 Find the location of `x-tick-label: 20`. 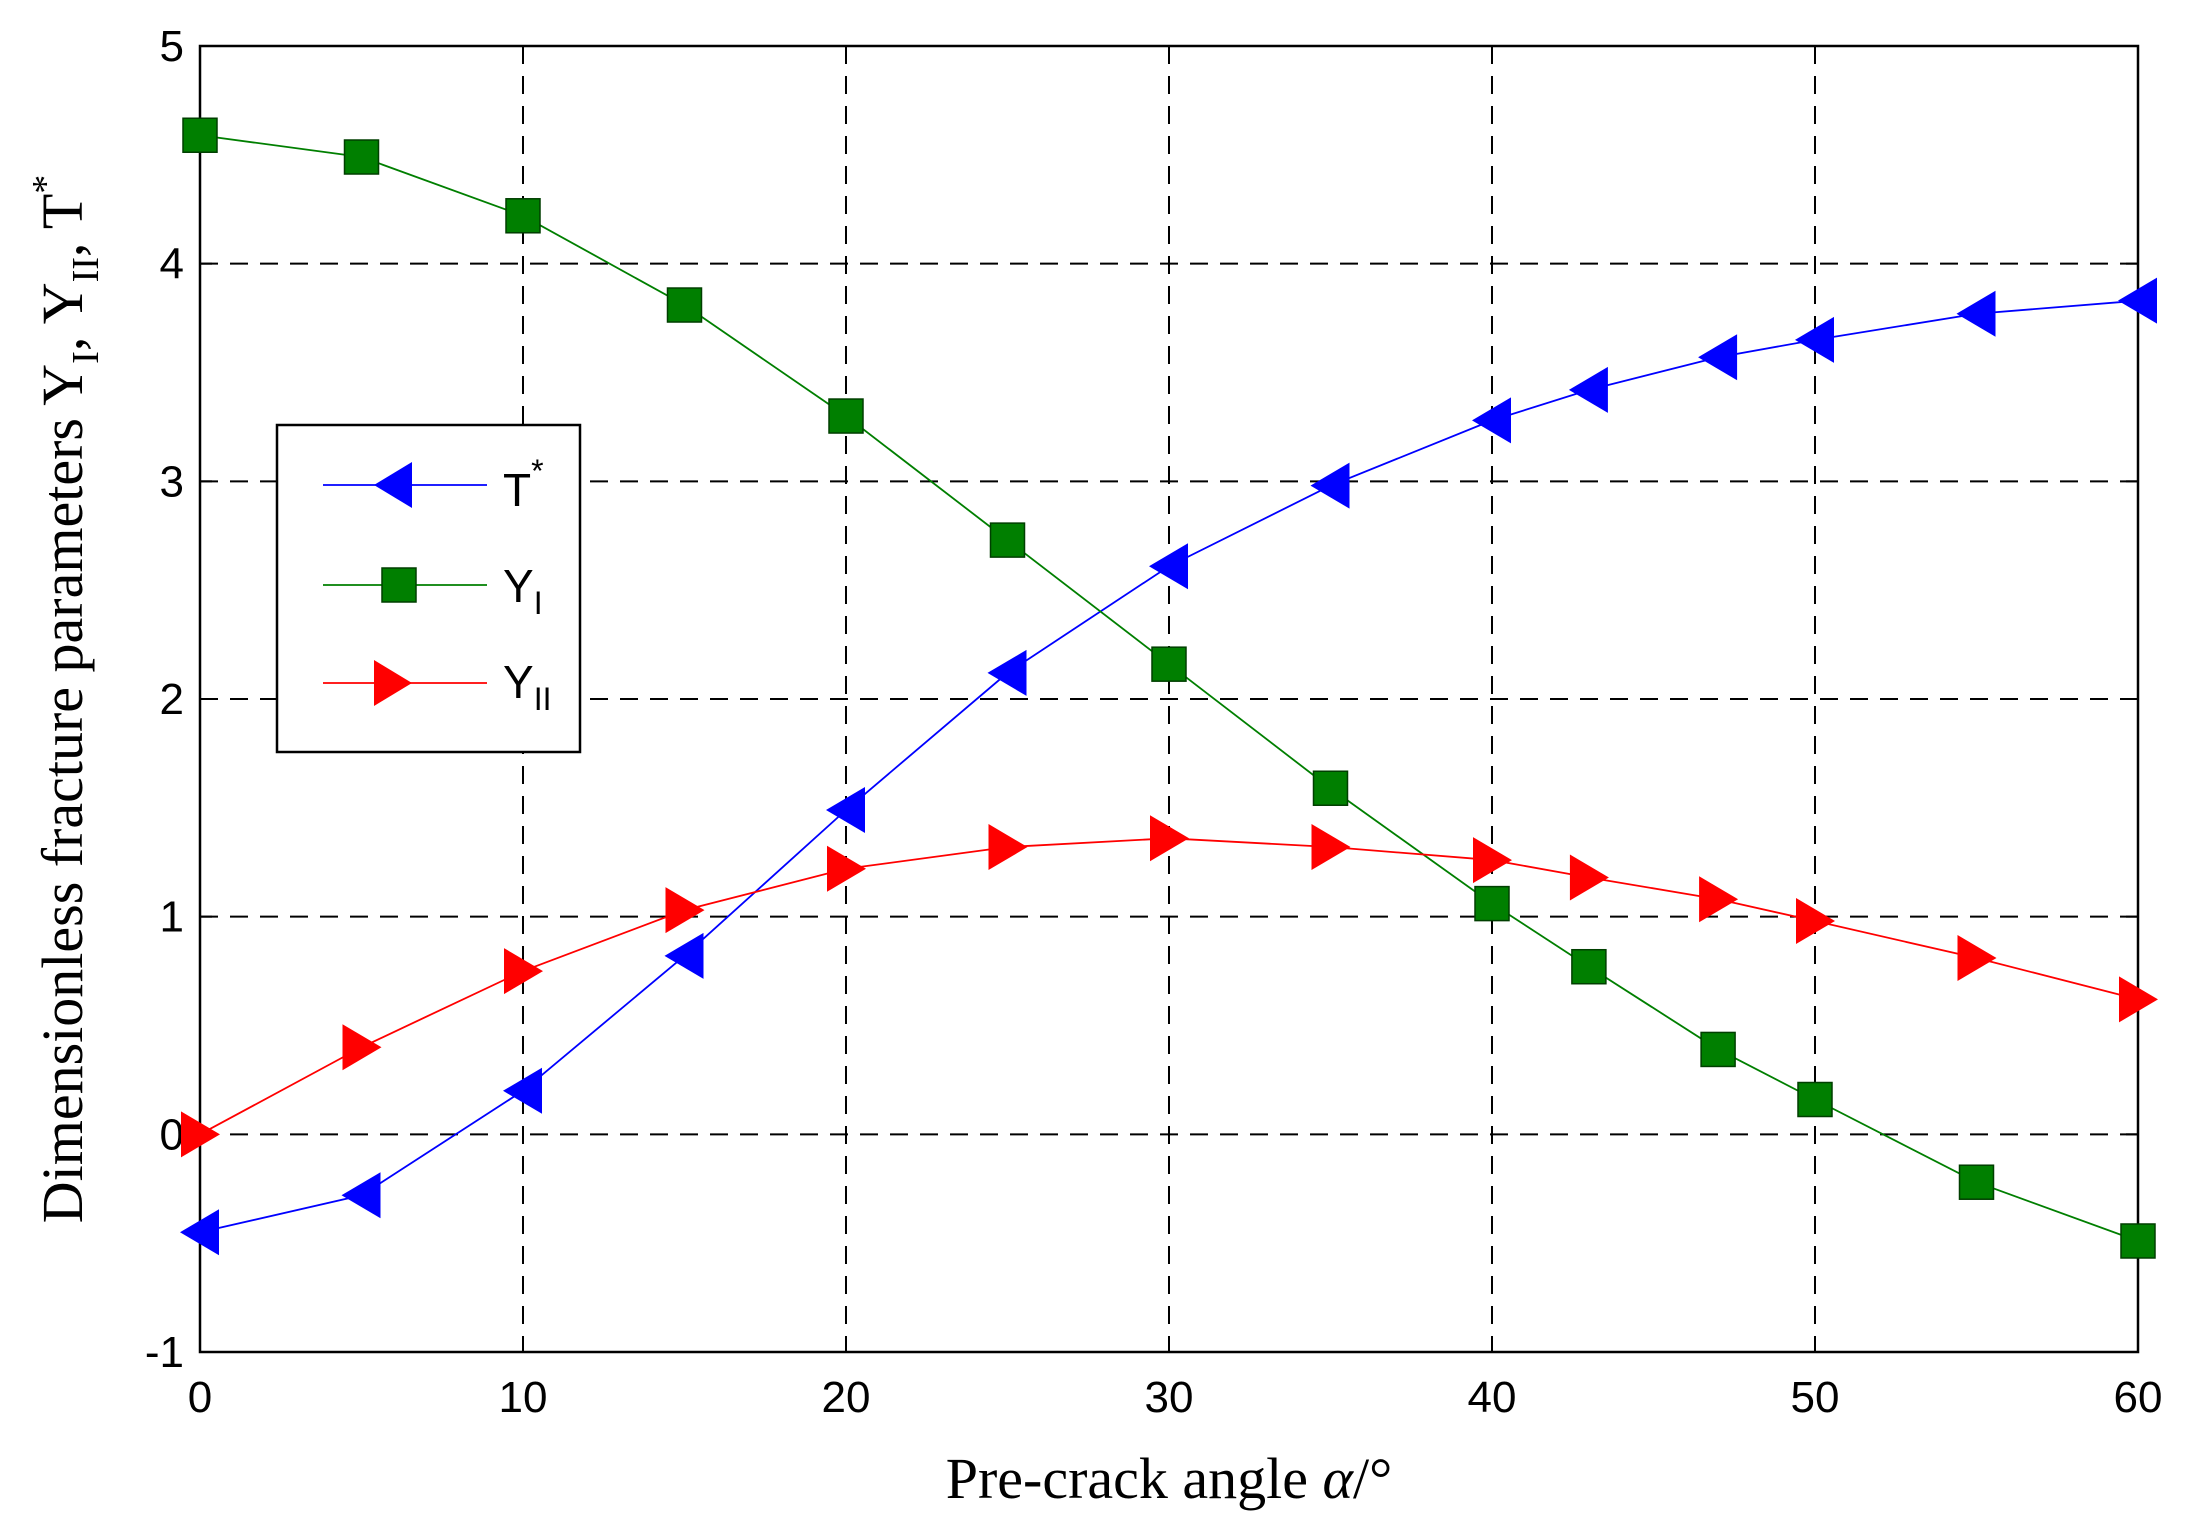

x-tick-label: 20 is located at coordinates (846, 1397).